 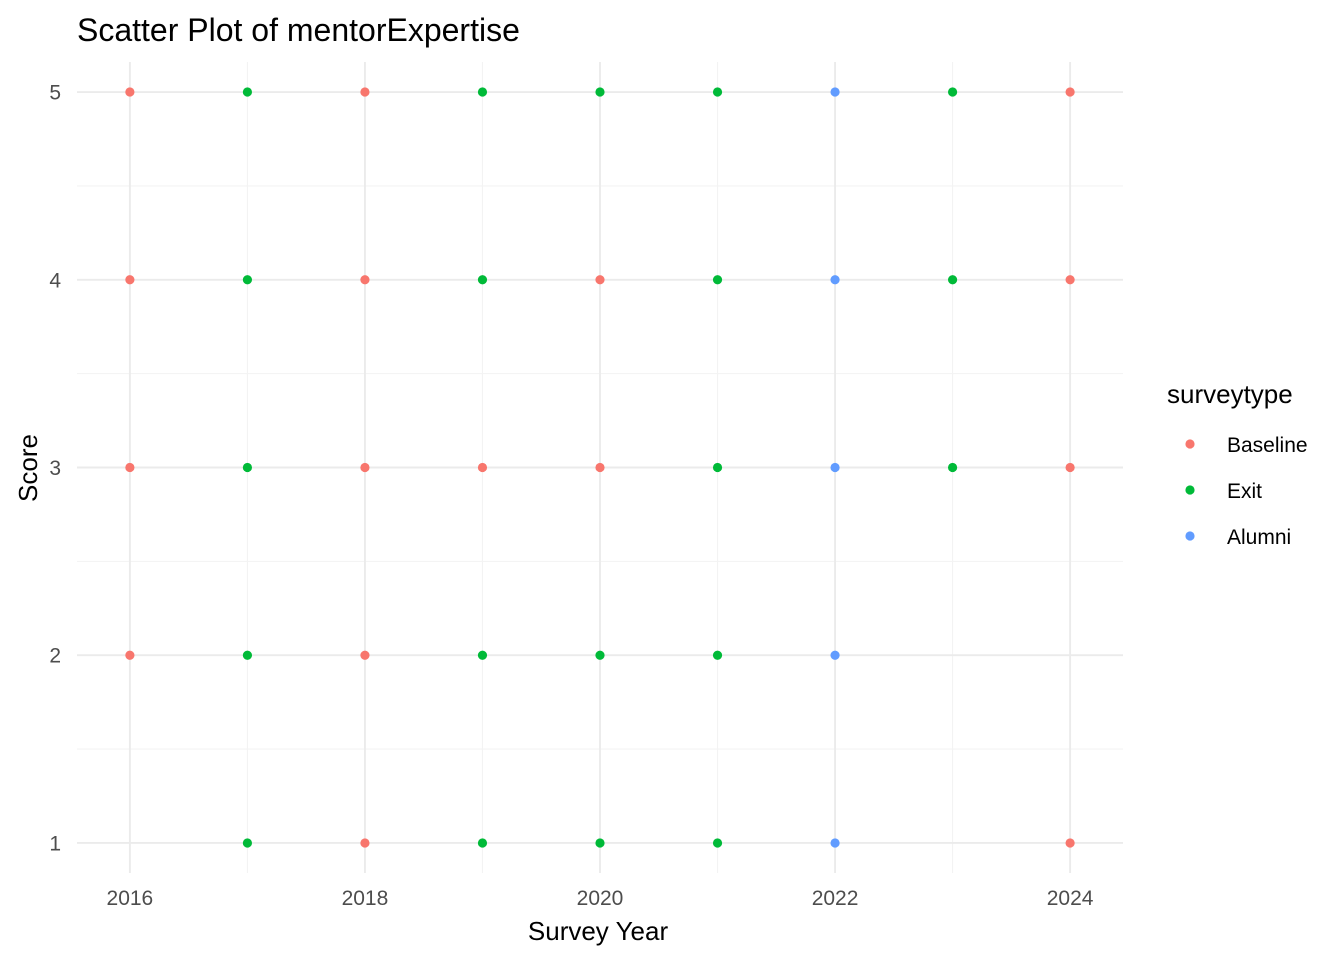 I want to click on x-tick-label: 2022, so click(x=835, y=898).